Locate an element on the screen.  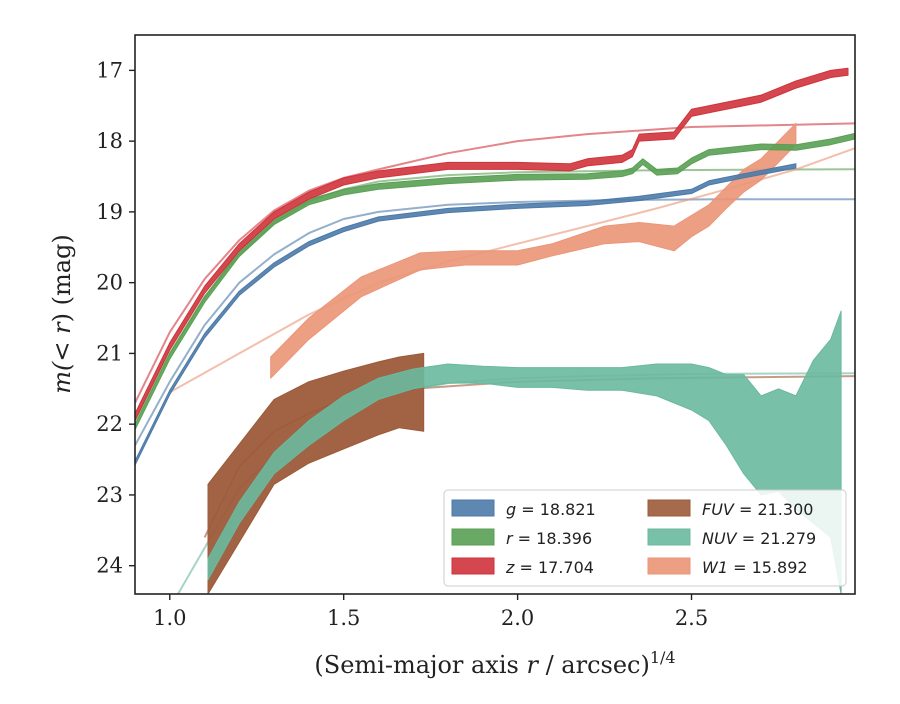
legend-label-nuv: NUV = 21.279 is located at coordinates (759, 538).